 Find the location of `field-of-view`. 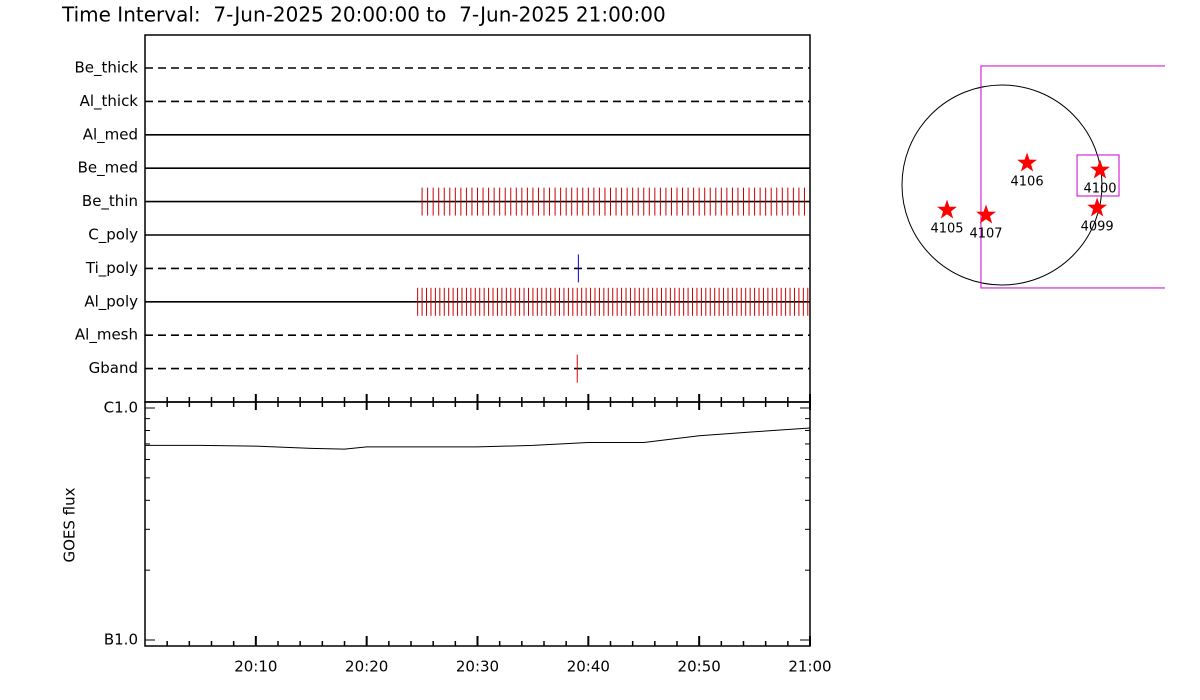

field-of-view is located at coordinates (1072, 177).